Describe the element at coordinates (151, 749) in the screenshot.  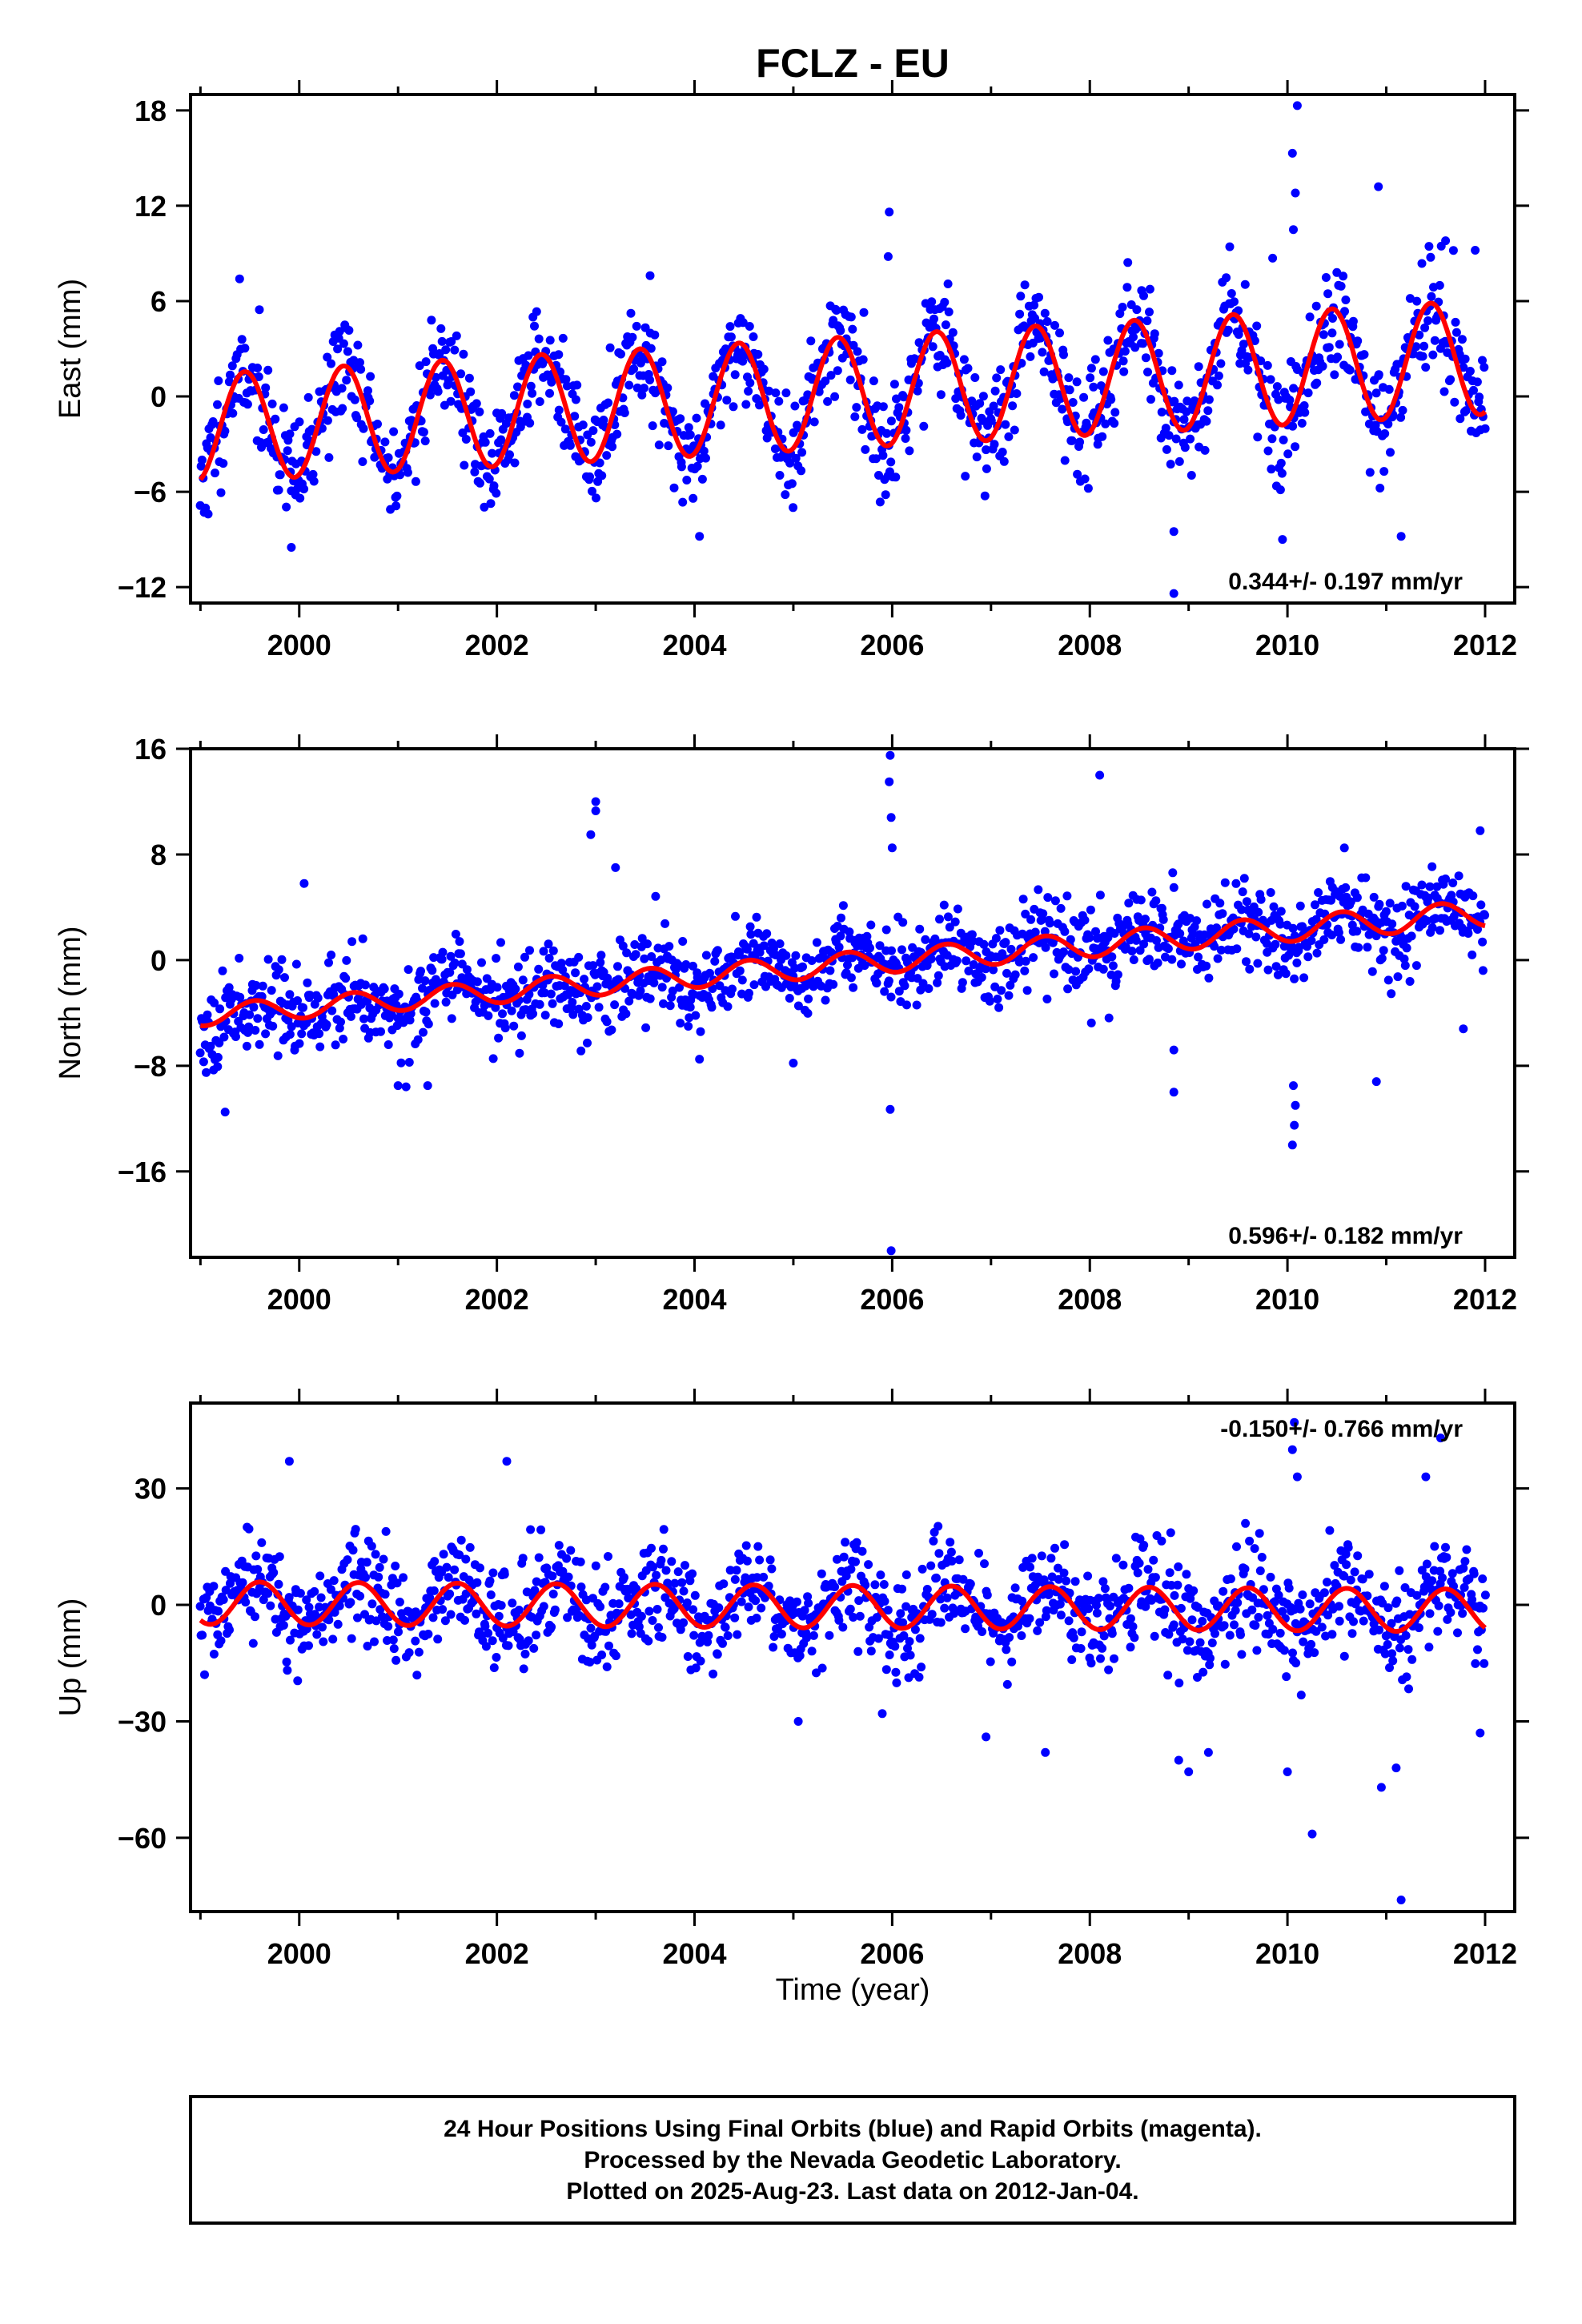
I see `north-y-tick-label: 16` at that location.